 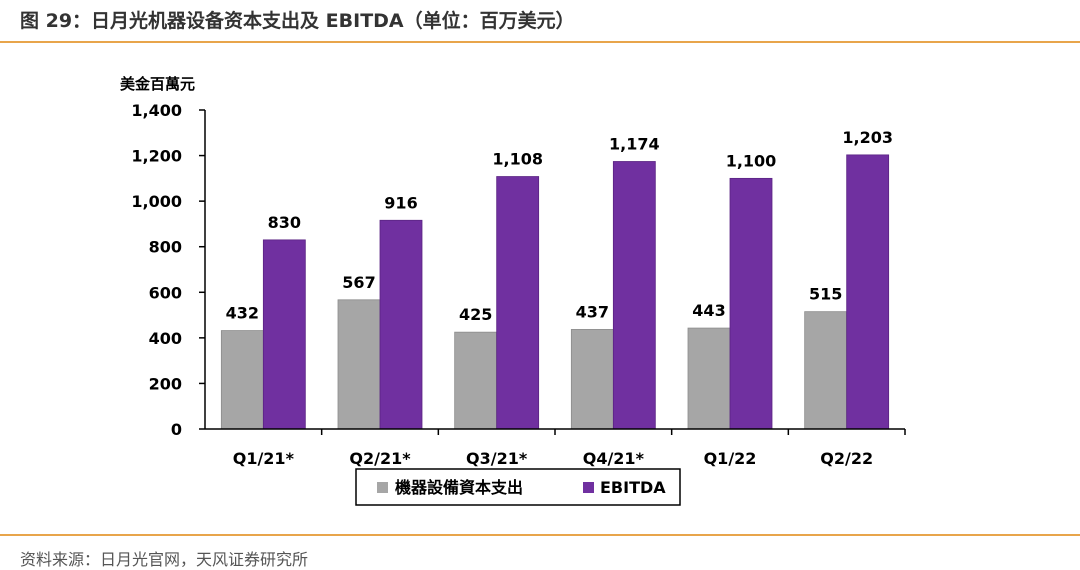 I want to click on y-tick-label: 600, so click(x=165, y=292).